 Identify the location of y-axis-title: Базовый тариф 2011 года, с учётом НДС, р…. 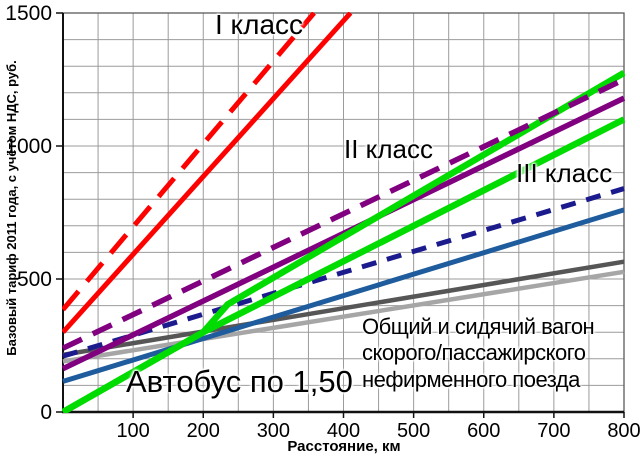
(11, 208).